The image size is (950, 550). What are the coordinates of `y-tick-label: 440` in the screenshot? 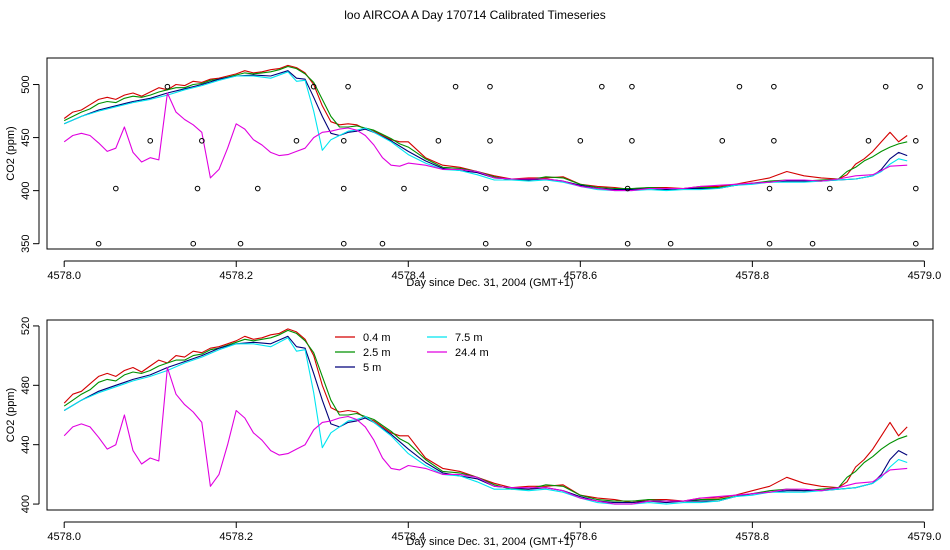 It's located at (26, 445).